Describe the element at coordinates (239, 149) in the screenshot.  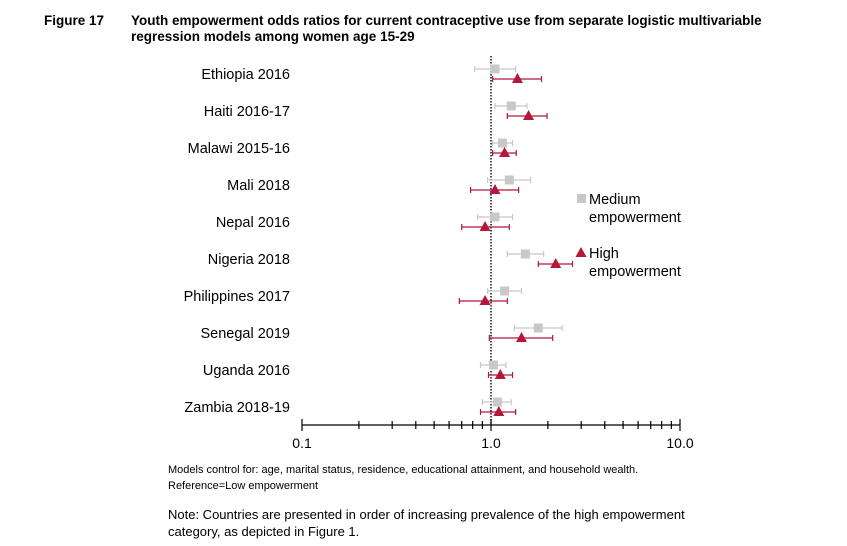
I see `country-label: Malawi 2015-16` at that location.